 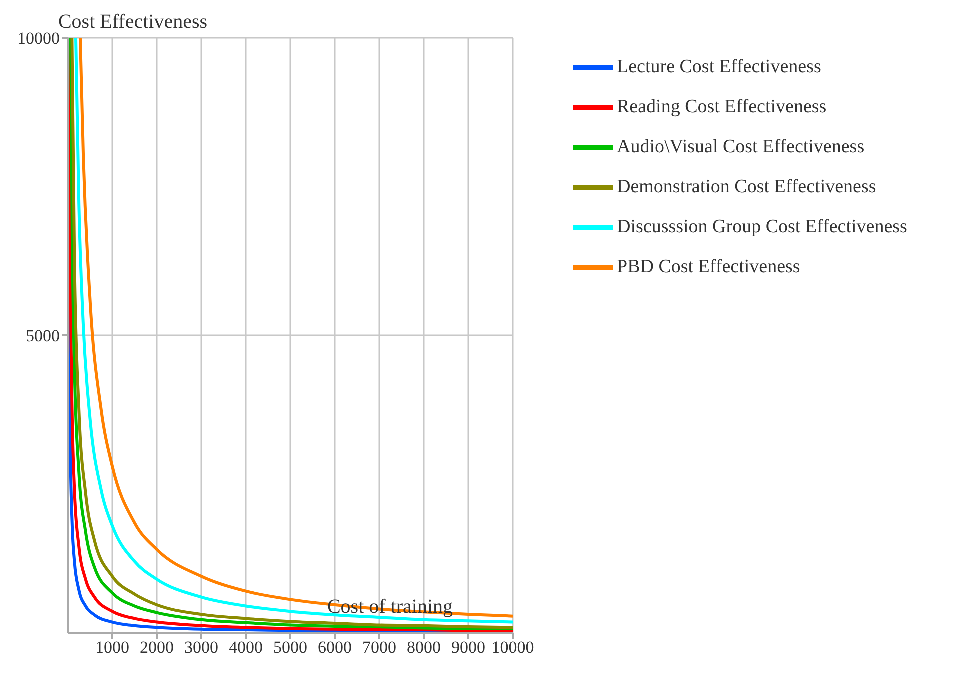 I want to click on x-tick-label: 2000, so click(x=157, y=648).